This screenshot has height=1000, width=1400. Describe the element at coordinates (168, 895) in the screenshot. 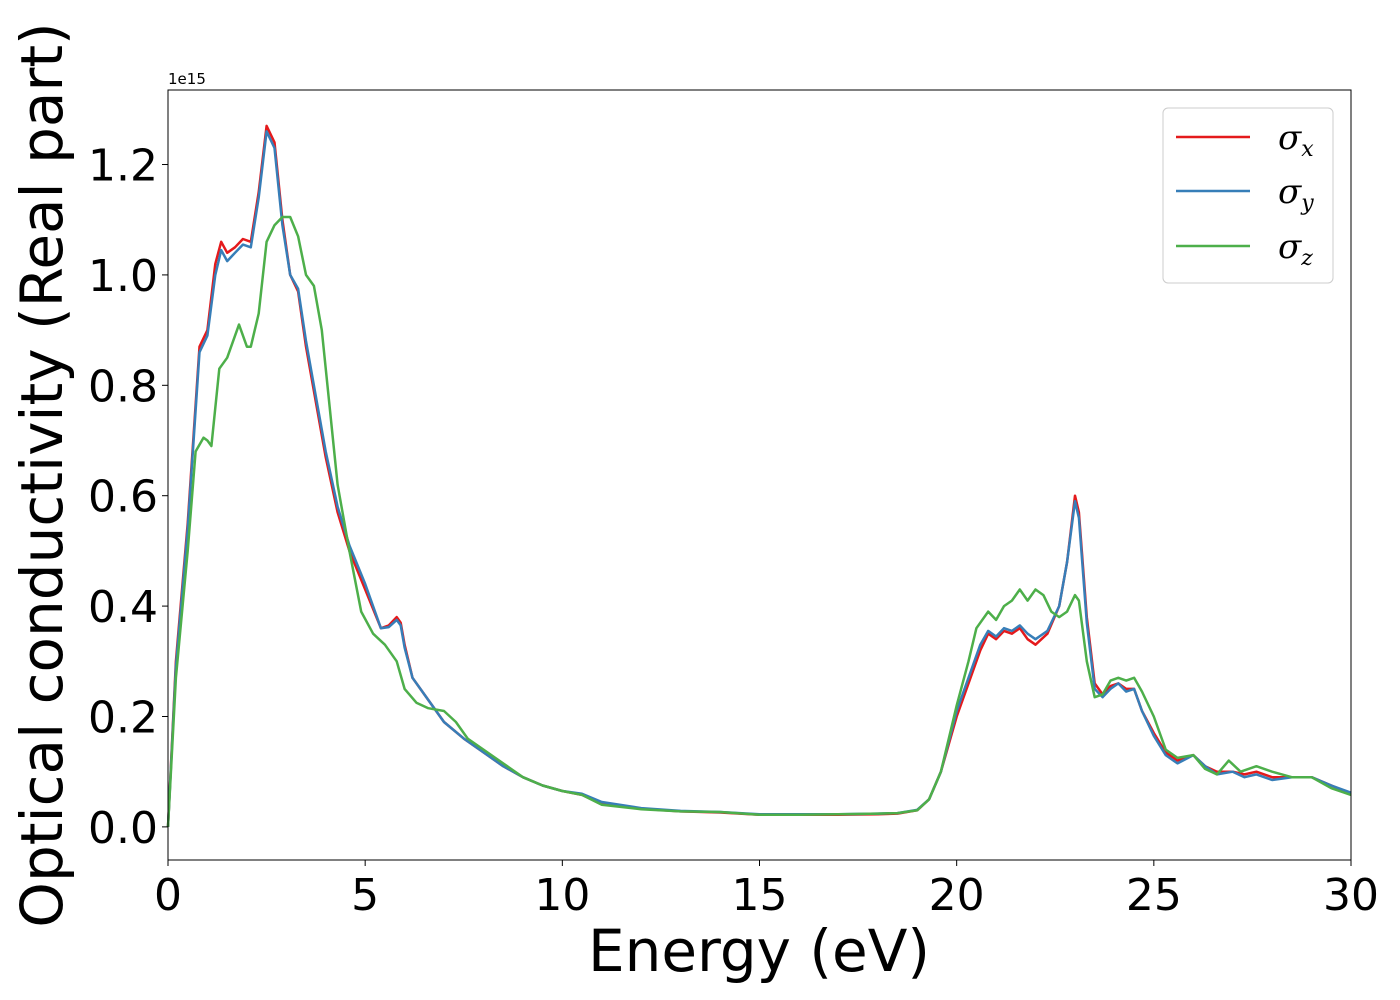

I see `x-tick-label: 0` at that location.